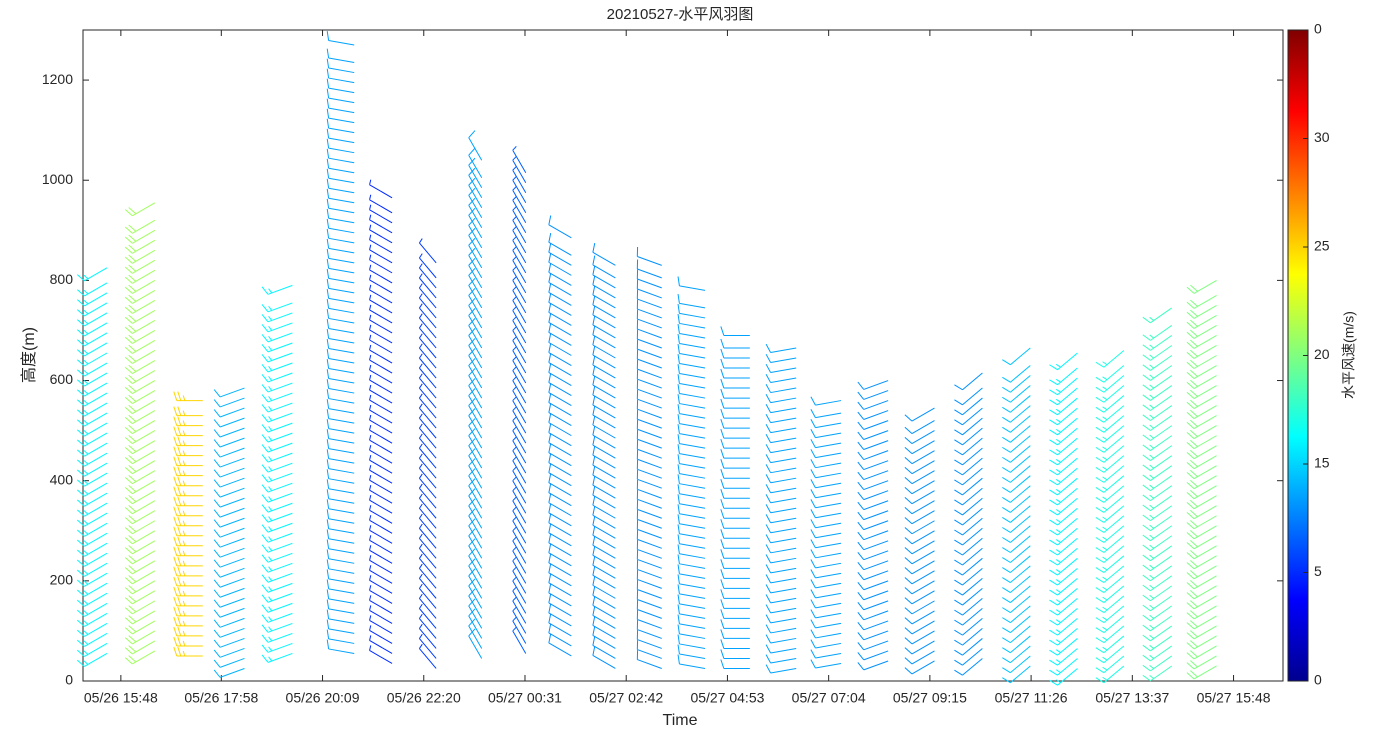  What do you see at coordinates (221, 698) in the screenshot?
I see `x-tick-label: 05/26 17:58` at bounding box center [221, 698].